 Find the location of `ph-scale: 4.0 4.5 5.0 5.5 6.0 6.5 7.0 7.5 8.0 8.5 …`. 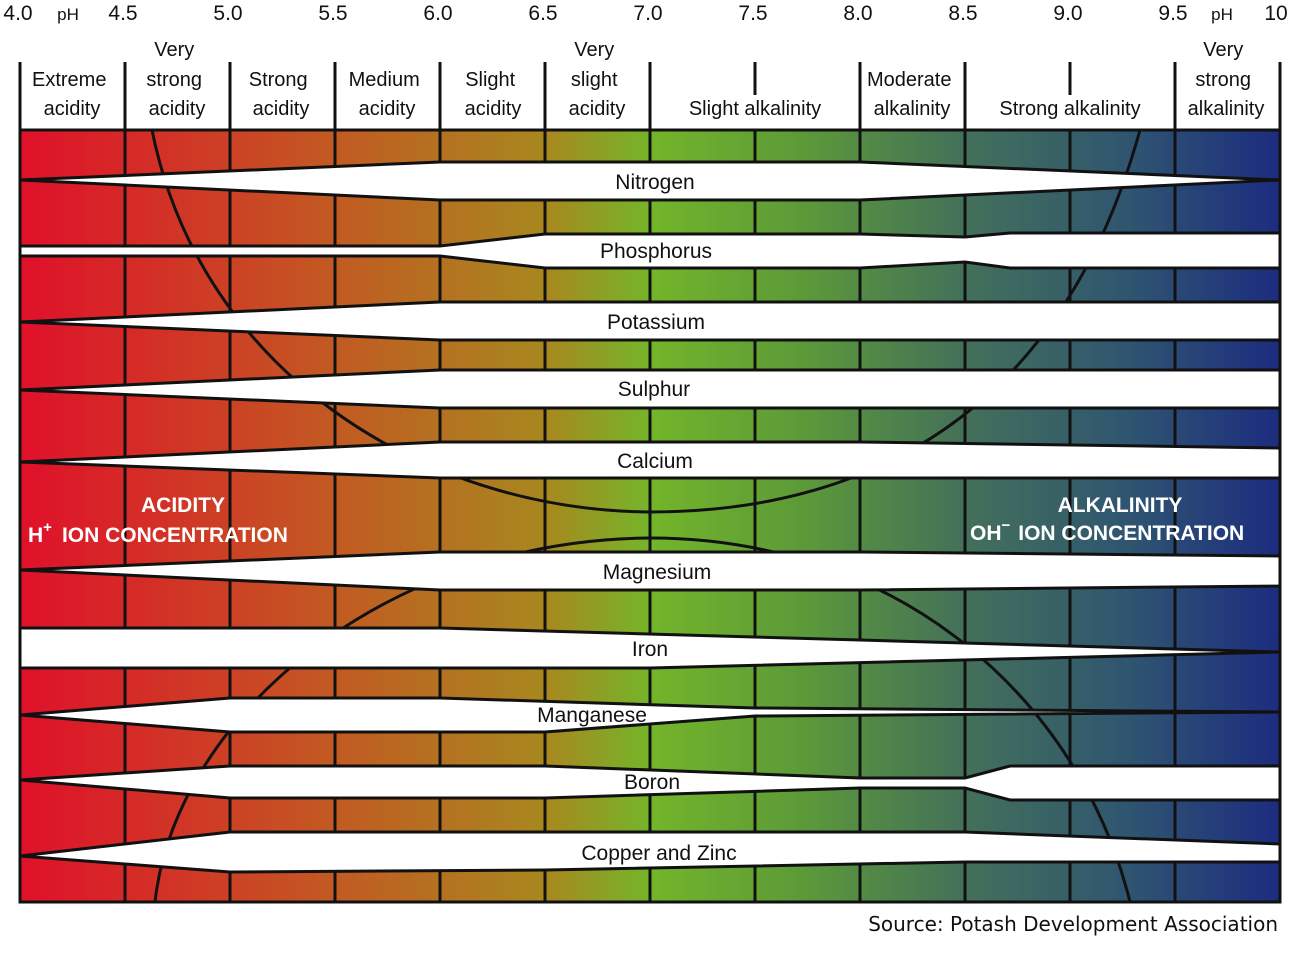

ph-scale: 4.0 4.5 5.0 5.5 6.0 6.5 7.0 7.5 8.0 8.5 … is located at coordinates (645, 13).